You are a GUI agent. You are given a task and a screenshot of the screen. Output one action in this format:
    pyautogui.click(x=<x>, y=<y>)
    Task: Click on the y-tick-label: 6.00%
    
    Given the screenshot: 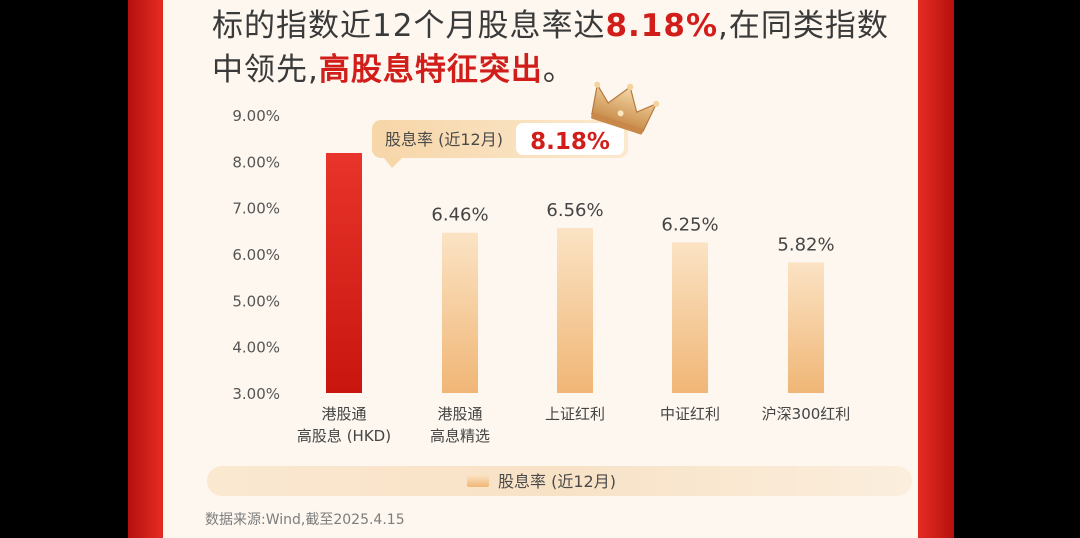 What is the action you would take?
    pyautogui.click(x=256, y=255)
    